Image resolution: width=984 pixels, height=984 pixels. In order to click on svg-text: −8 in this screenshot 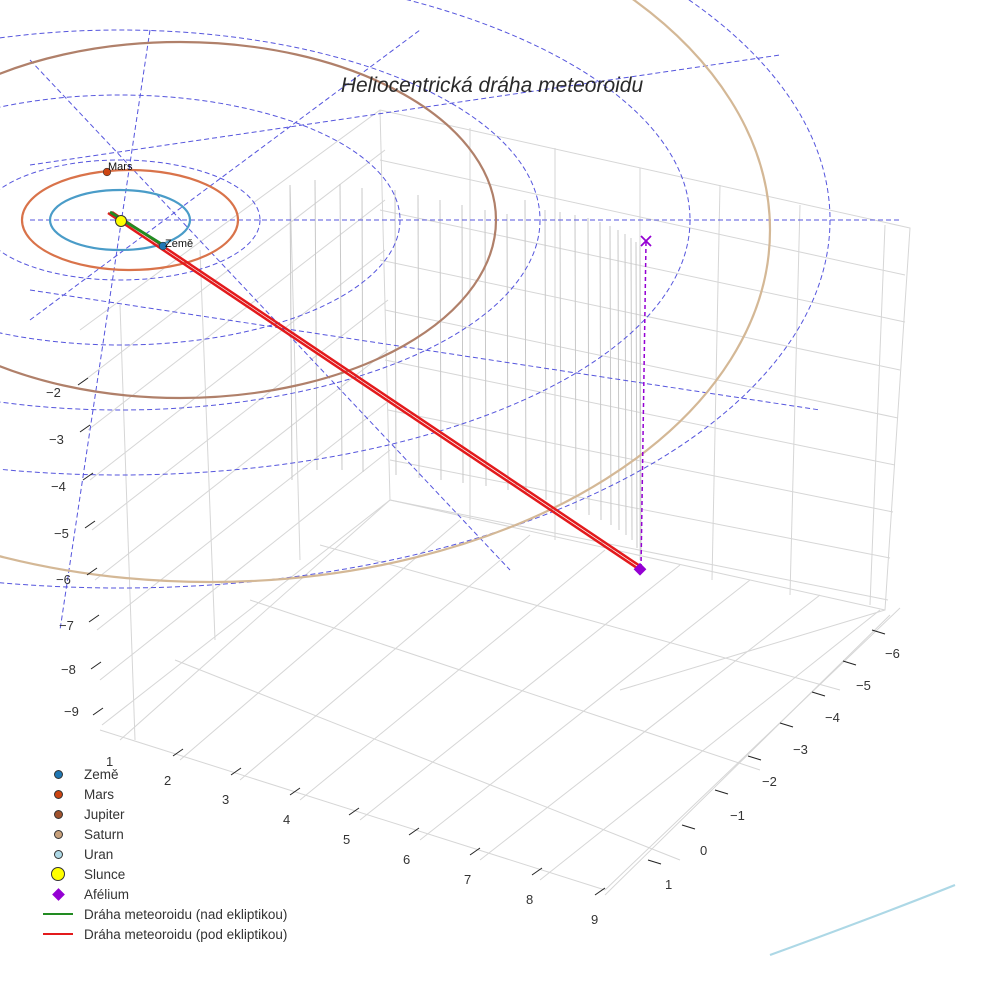, I will do `click(68, 669)`.